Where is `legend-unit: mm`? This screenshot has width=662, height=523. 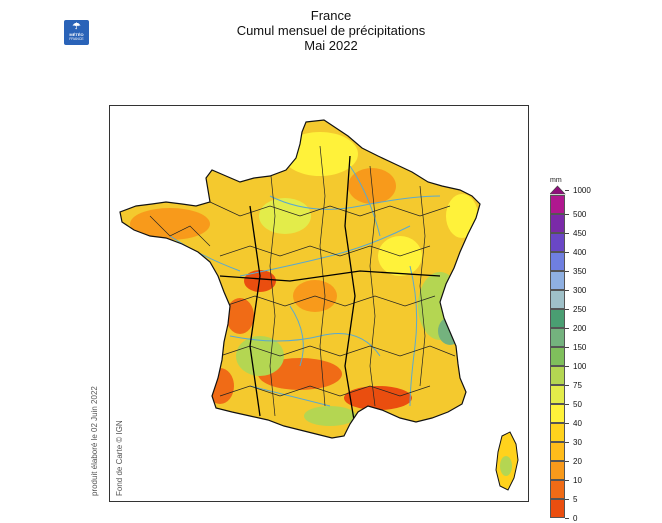
legend-unit: mm is located at coordinates (556, 180).